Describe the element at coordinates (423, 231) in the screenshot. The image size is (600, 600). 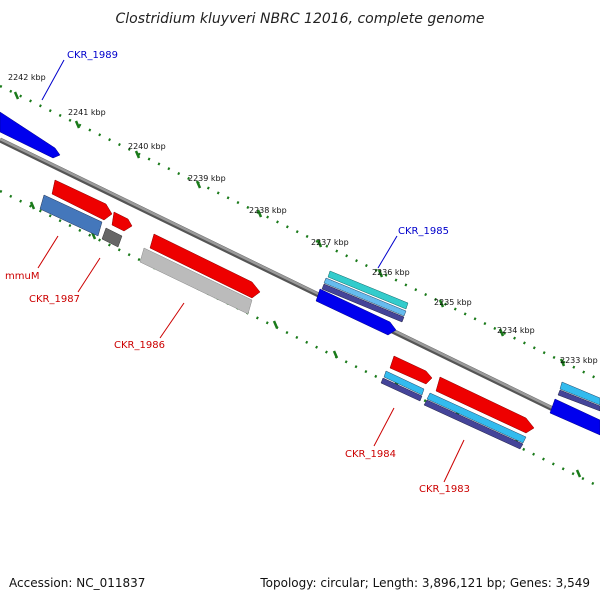
I see `gene-label-ckr1985: CKR_1985` at that location.